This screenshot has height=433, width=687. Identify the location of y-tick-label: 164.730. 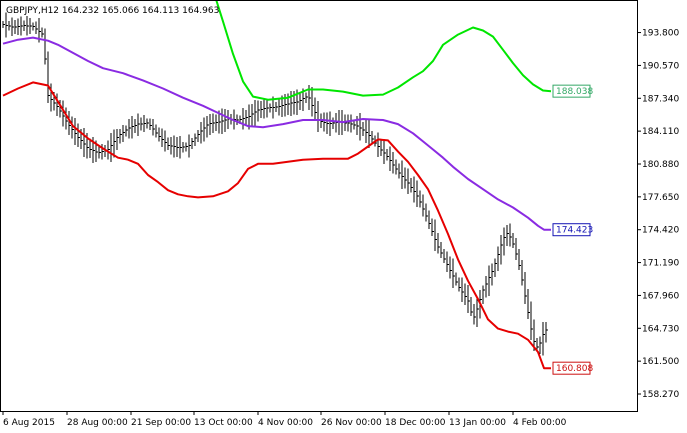
(660, 329).